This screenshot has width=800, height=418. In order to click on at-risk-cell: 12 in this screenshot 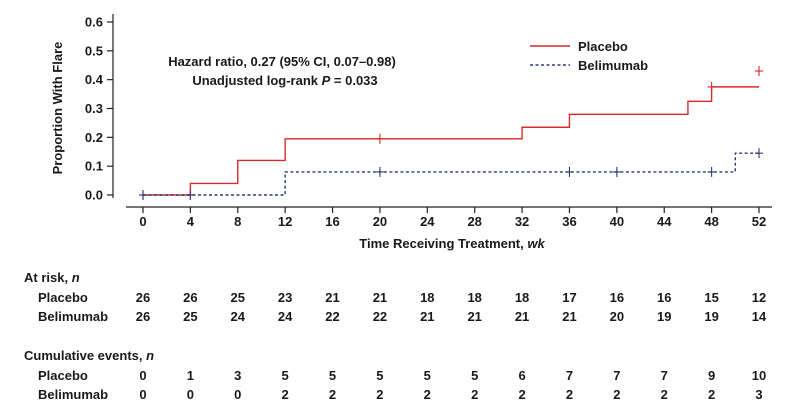, I will do `click(759, 297)`.